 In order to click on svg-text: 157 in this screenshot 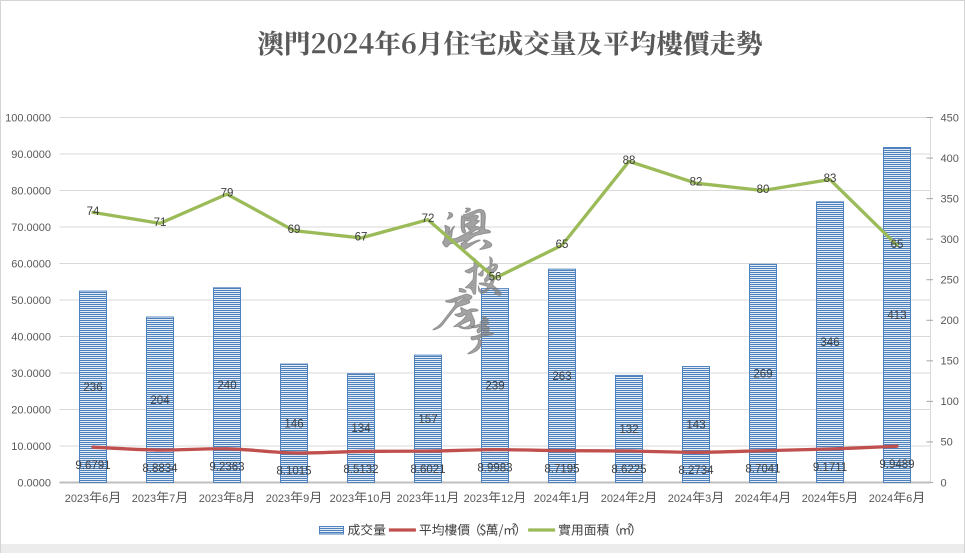, I will do `click(427, 420)`.